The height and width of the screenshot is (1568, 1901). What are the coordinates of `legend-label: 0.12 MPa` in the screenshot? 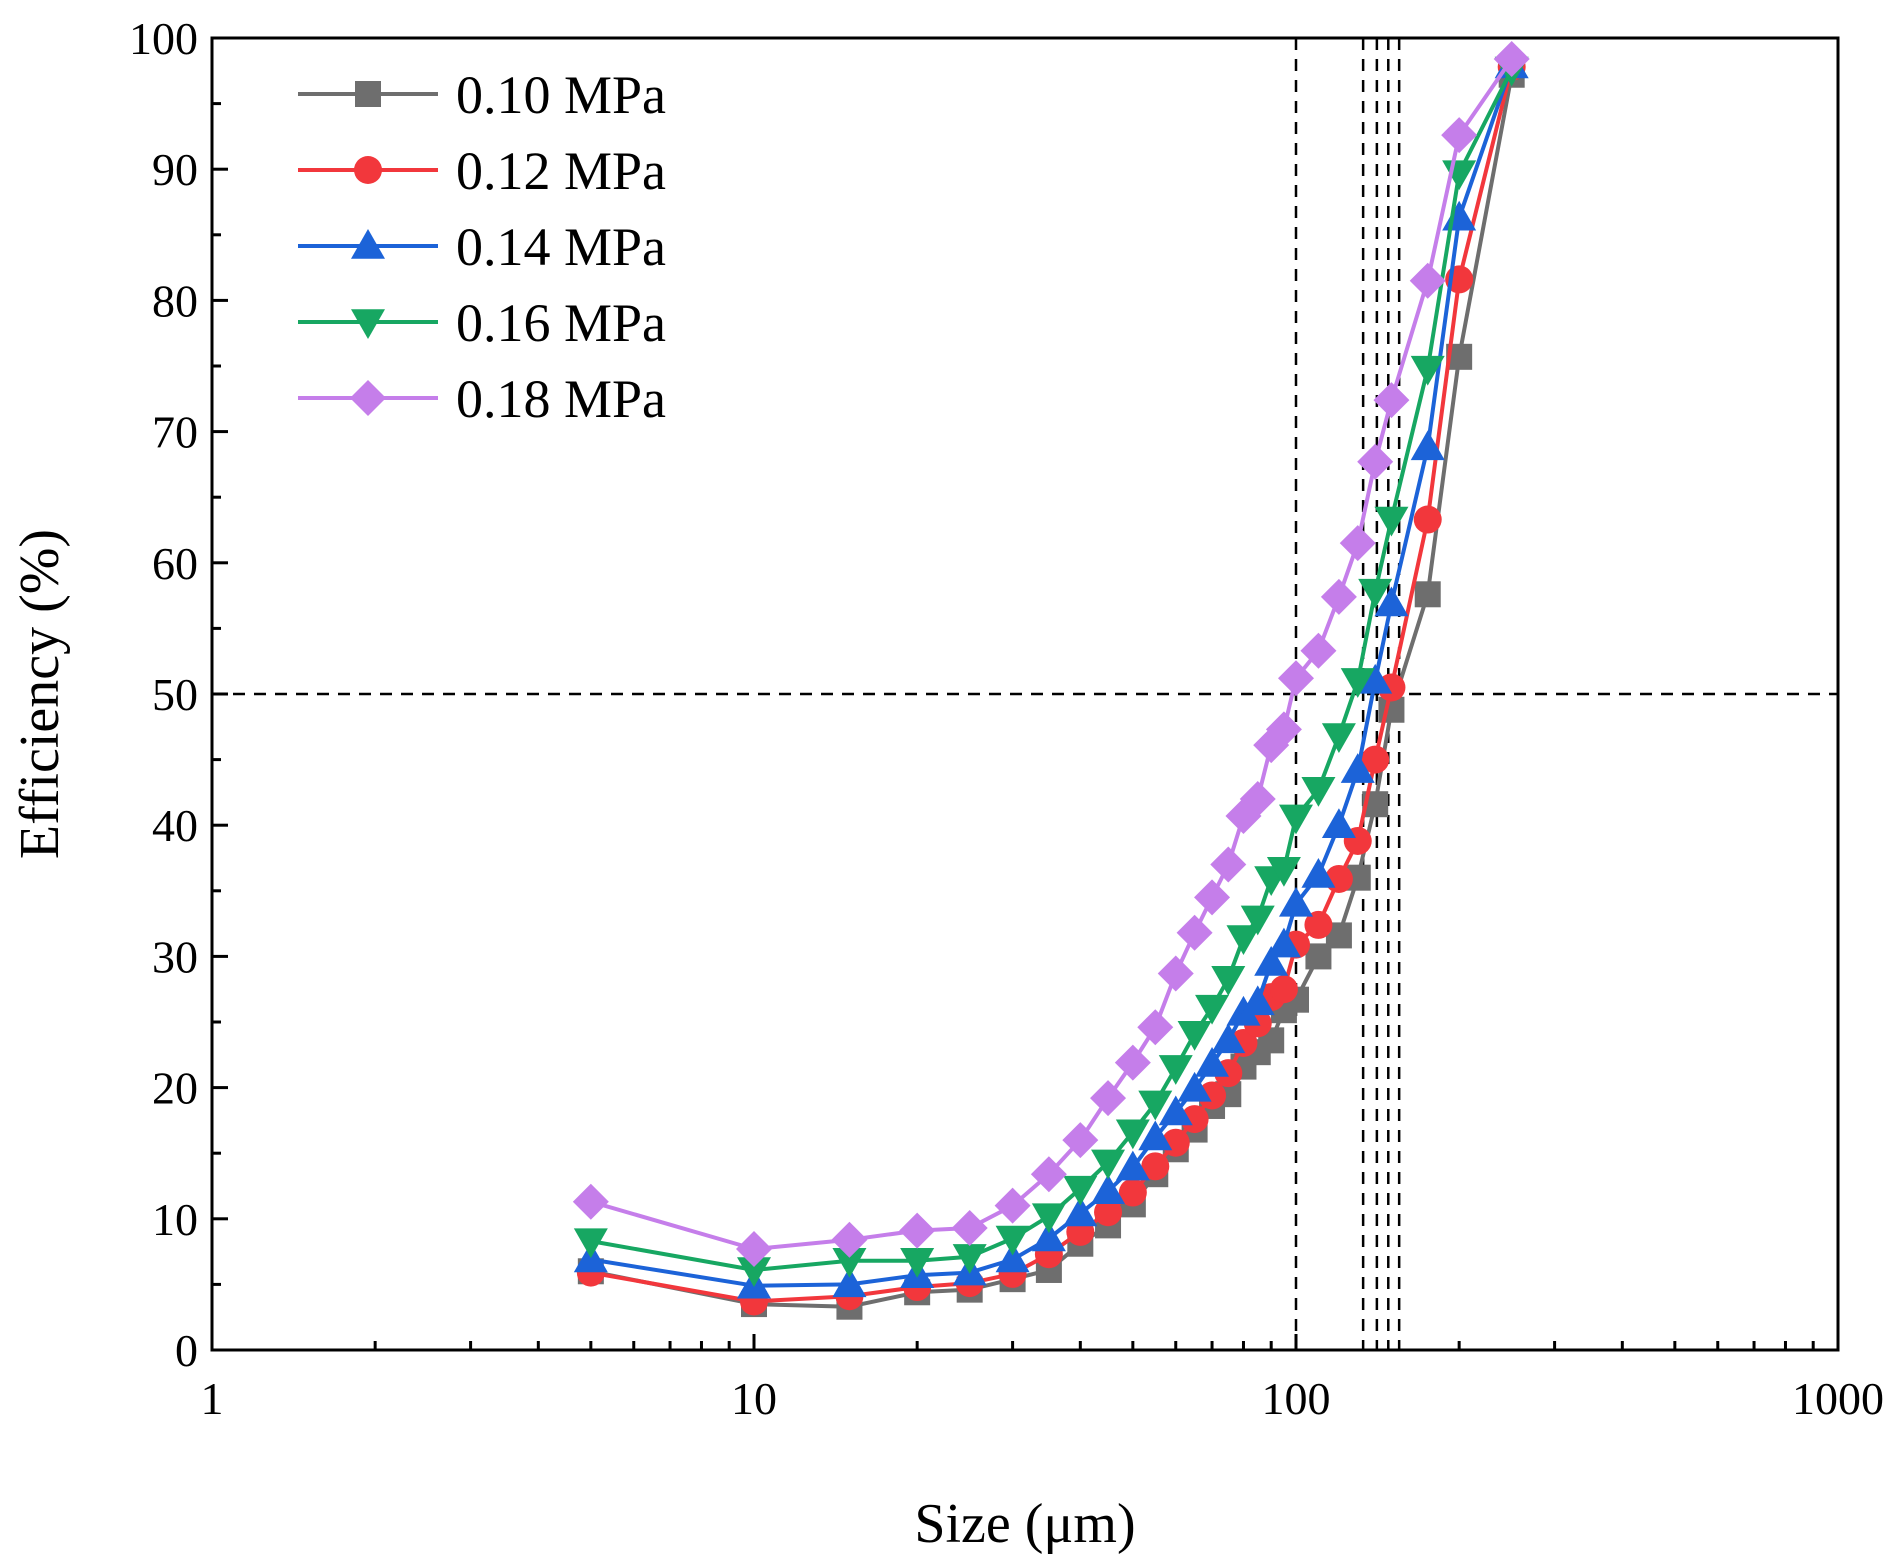 It's located at (561, 171).